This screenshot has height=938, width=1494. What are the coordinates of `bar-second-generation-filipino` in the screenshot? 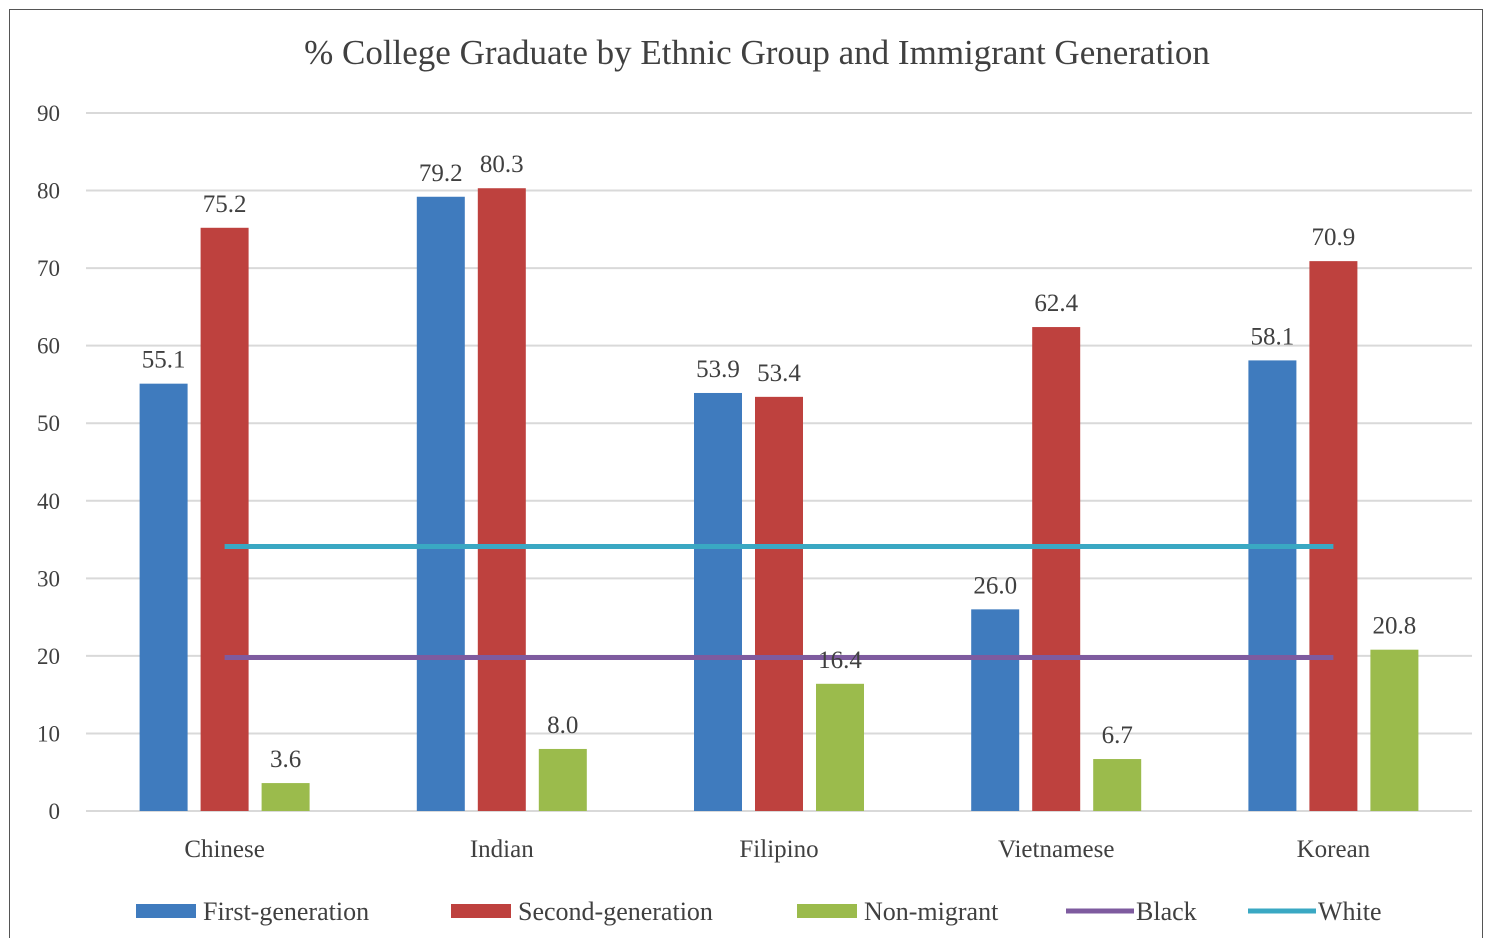 It's located at (779, 603).